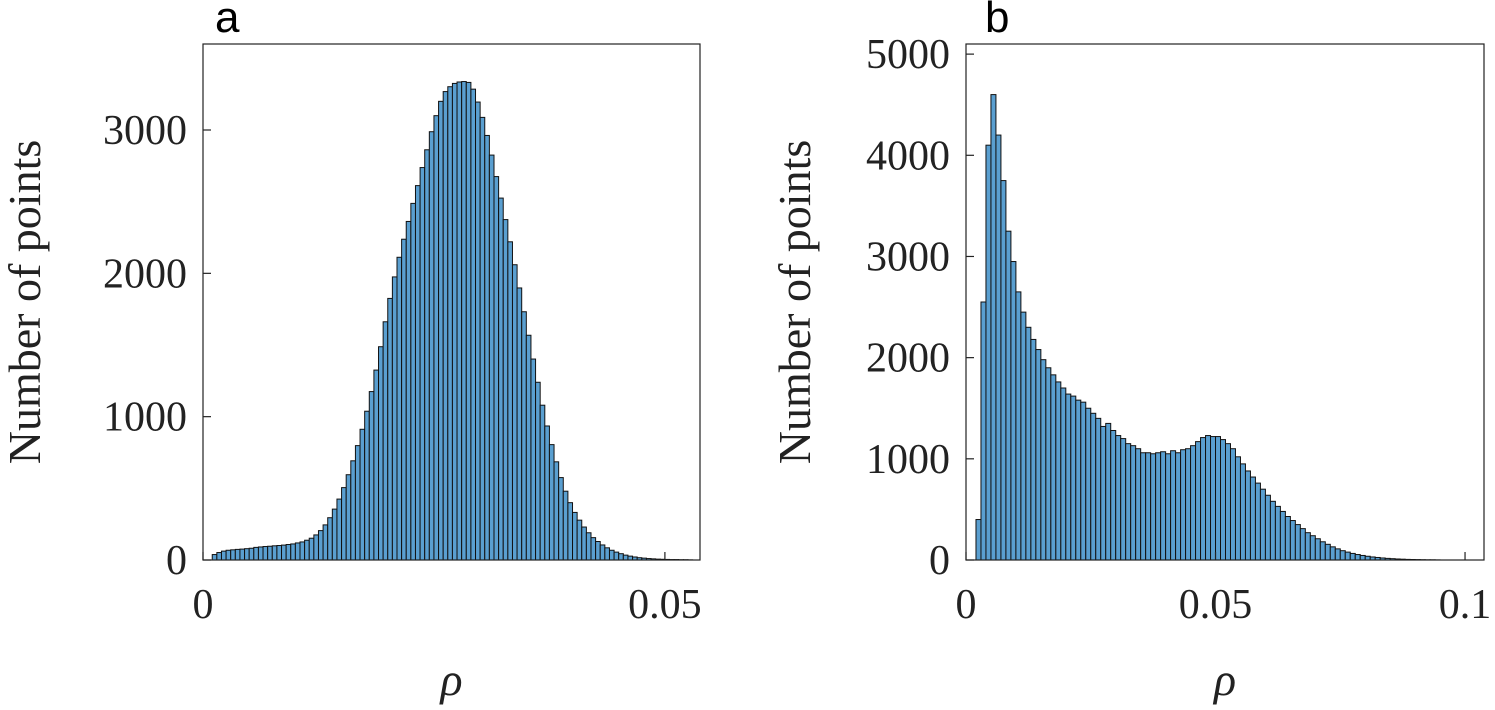  Describe the element at coordinates (1465, 605) in the screenshot. I see `x-tick-label: 0.1` at that location.